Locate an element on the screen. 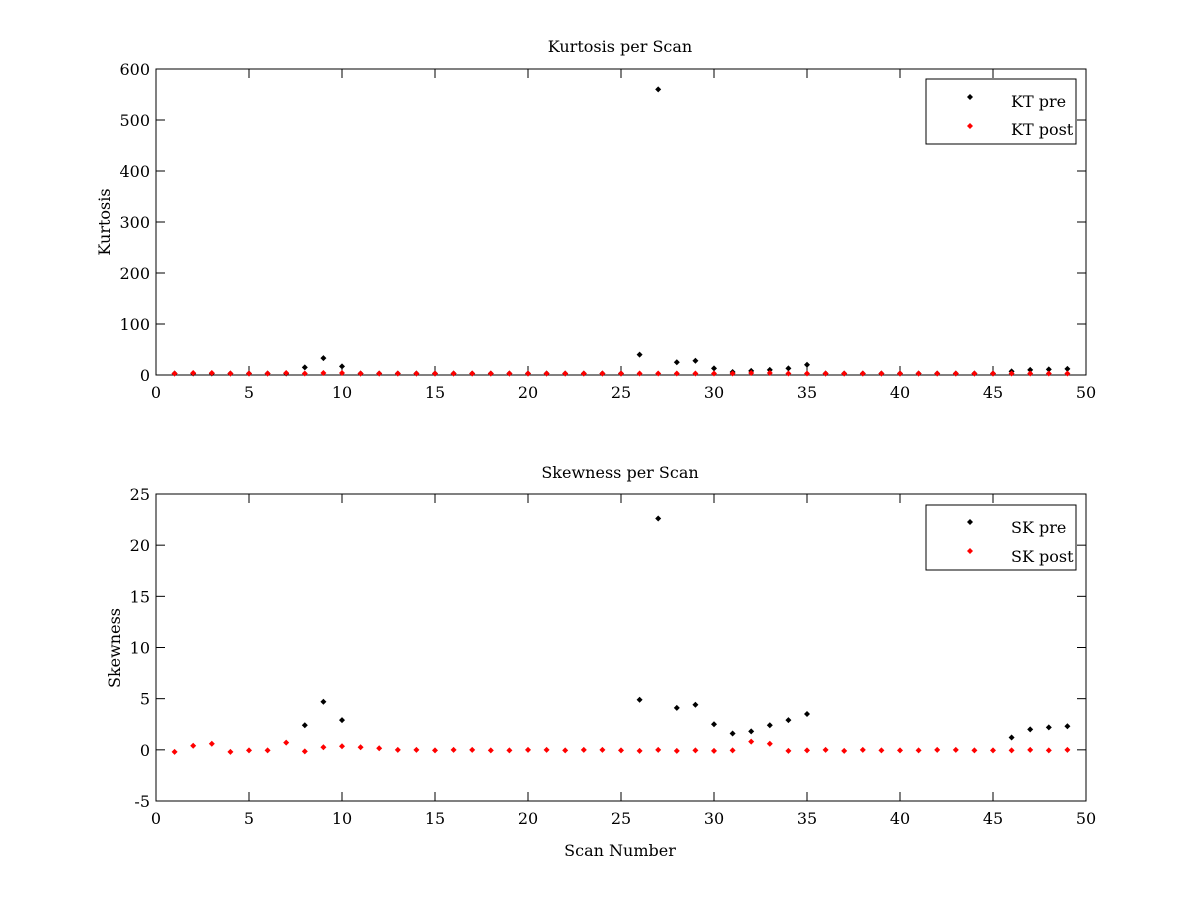  kurtosis-x-tick-label: 25 is located at coordinates (621, 392).